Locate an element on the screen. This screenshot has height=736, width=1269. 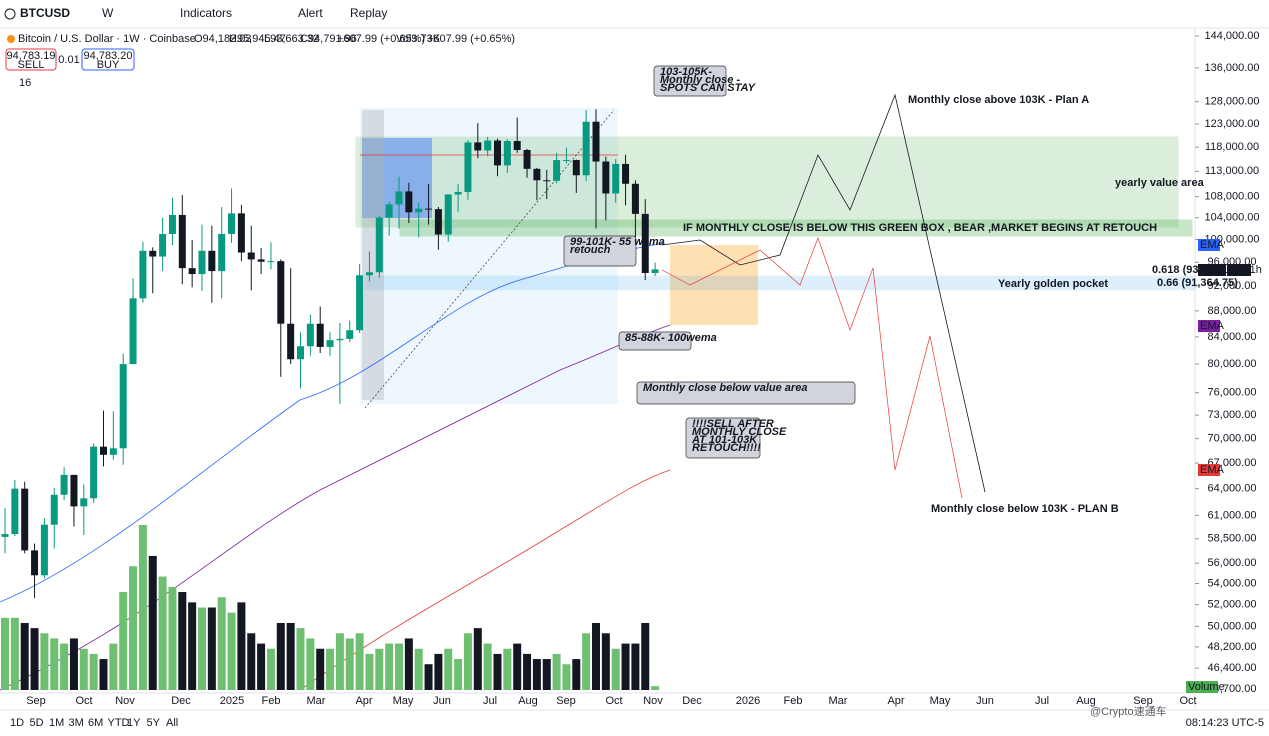
annotation-text: yearly value area is located at coordinates (1160, 183).